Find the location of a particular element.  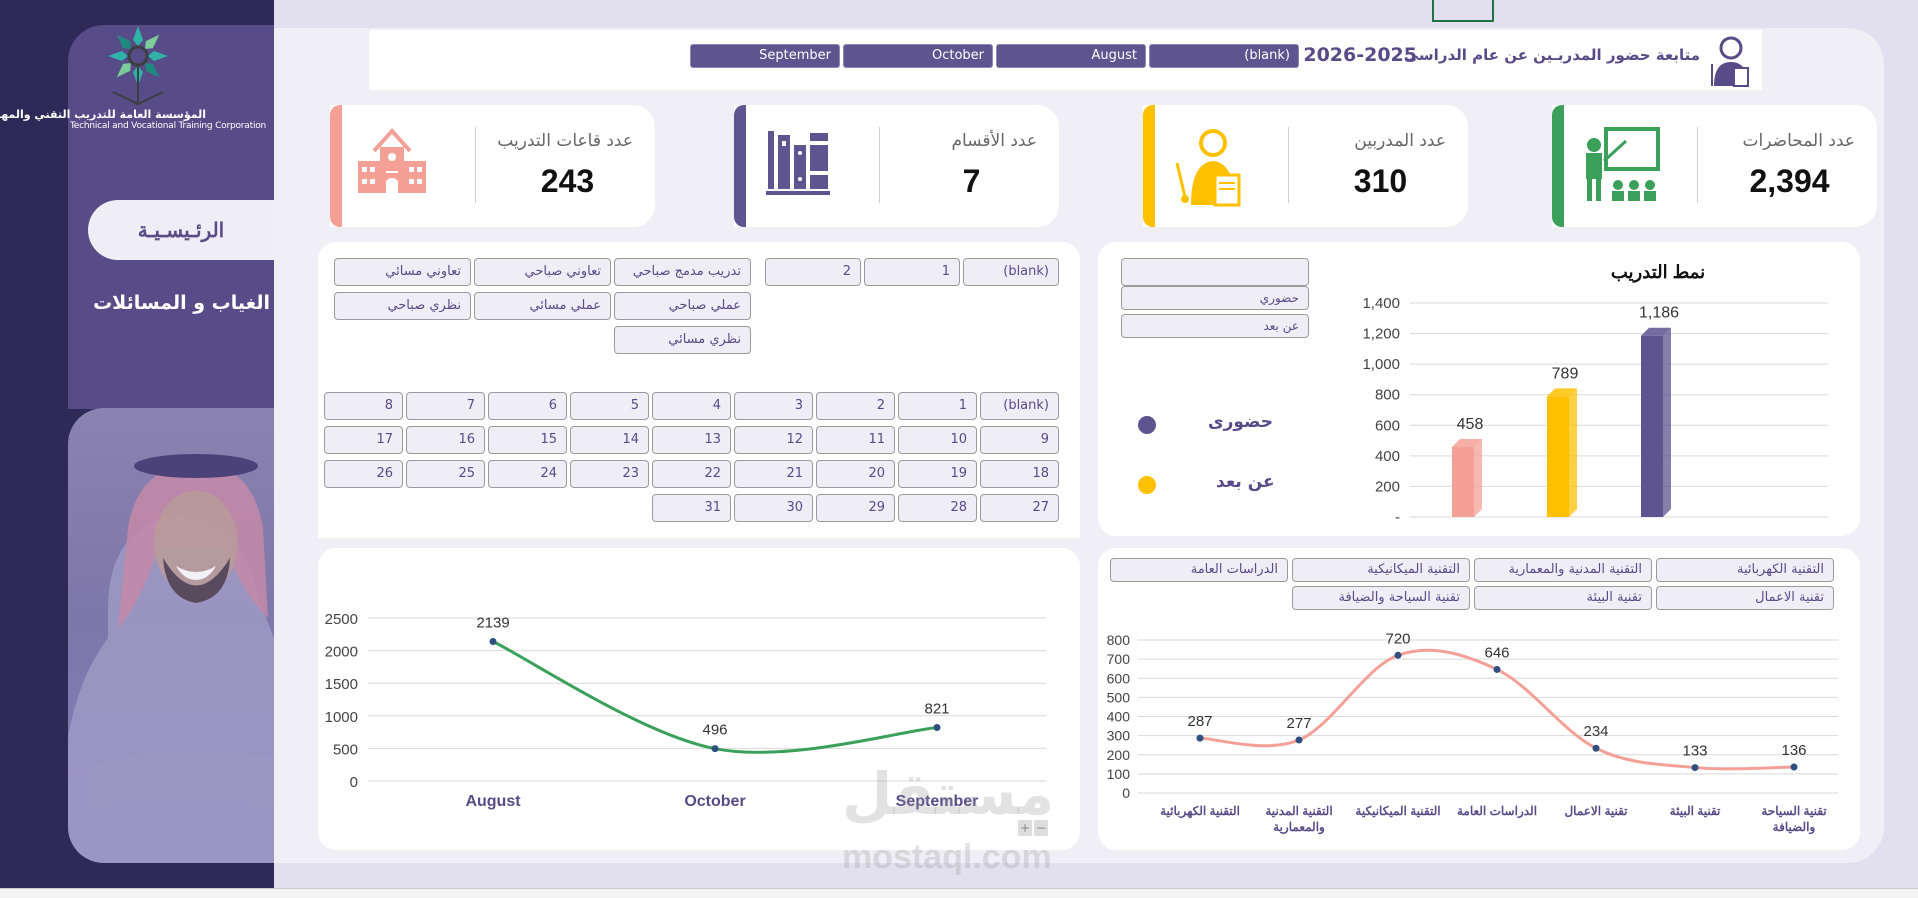

day-slicer-17: 17 is located at coordinates (363, 440).